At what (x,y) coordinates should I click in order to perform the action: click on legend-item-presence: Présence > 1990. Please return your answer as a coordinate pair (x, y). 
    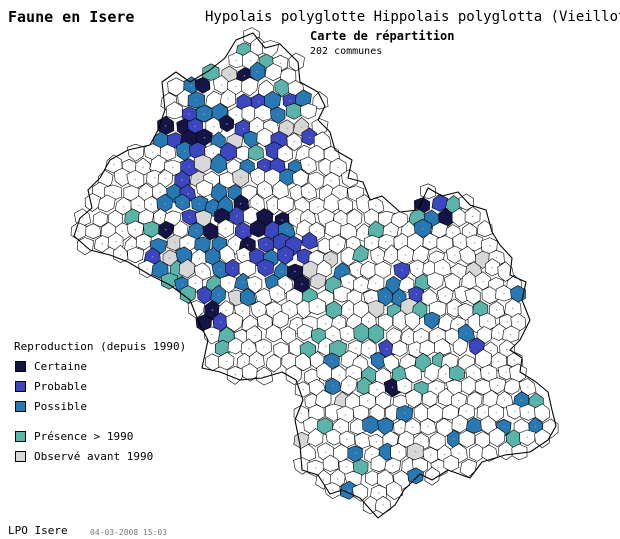
    Looking at the image, I should click on (74, 436).